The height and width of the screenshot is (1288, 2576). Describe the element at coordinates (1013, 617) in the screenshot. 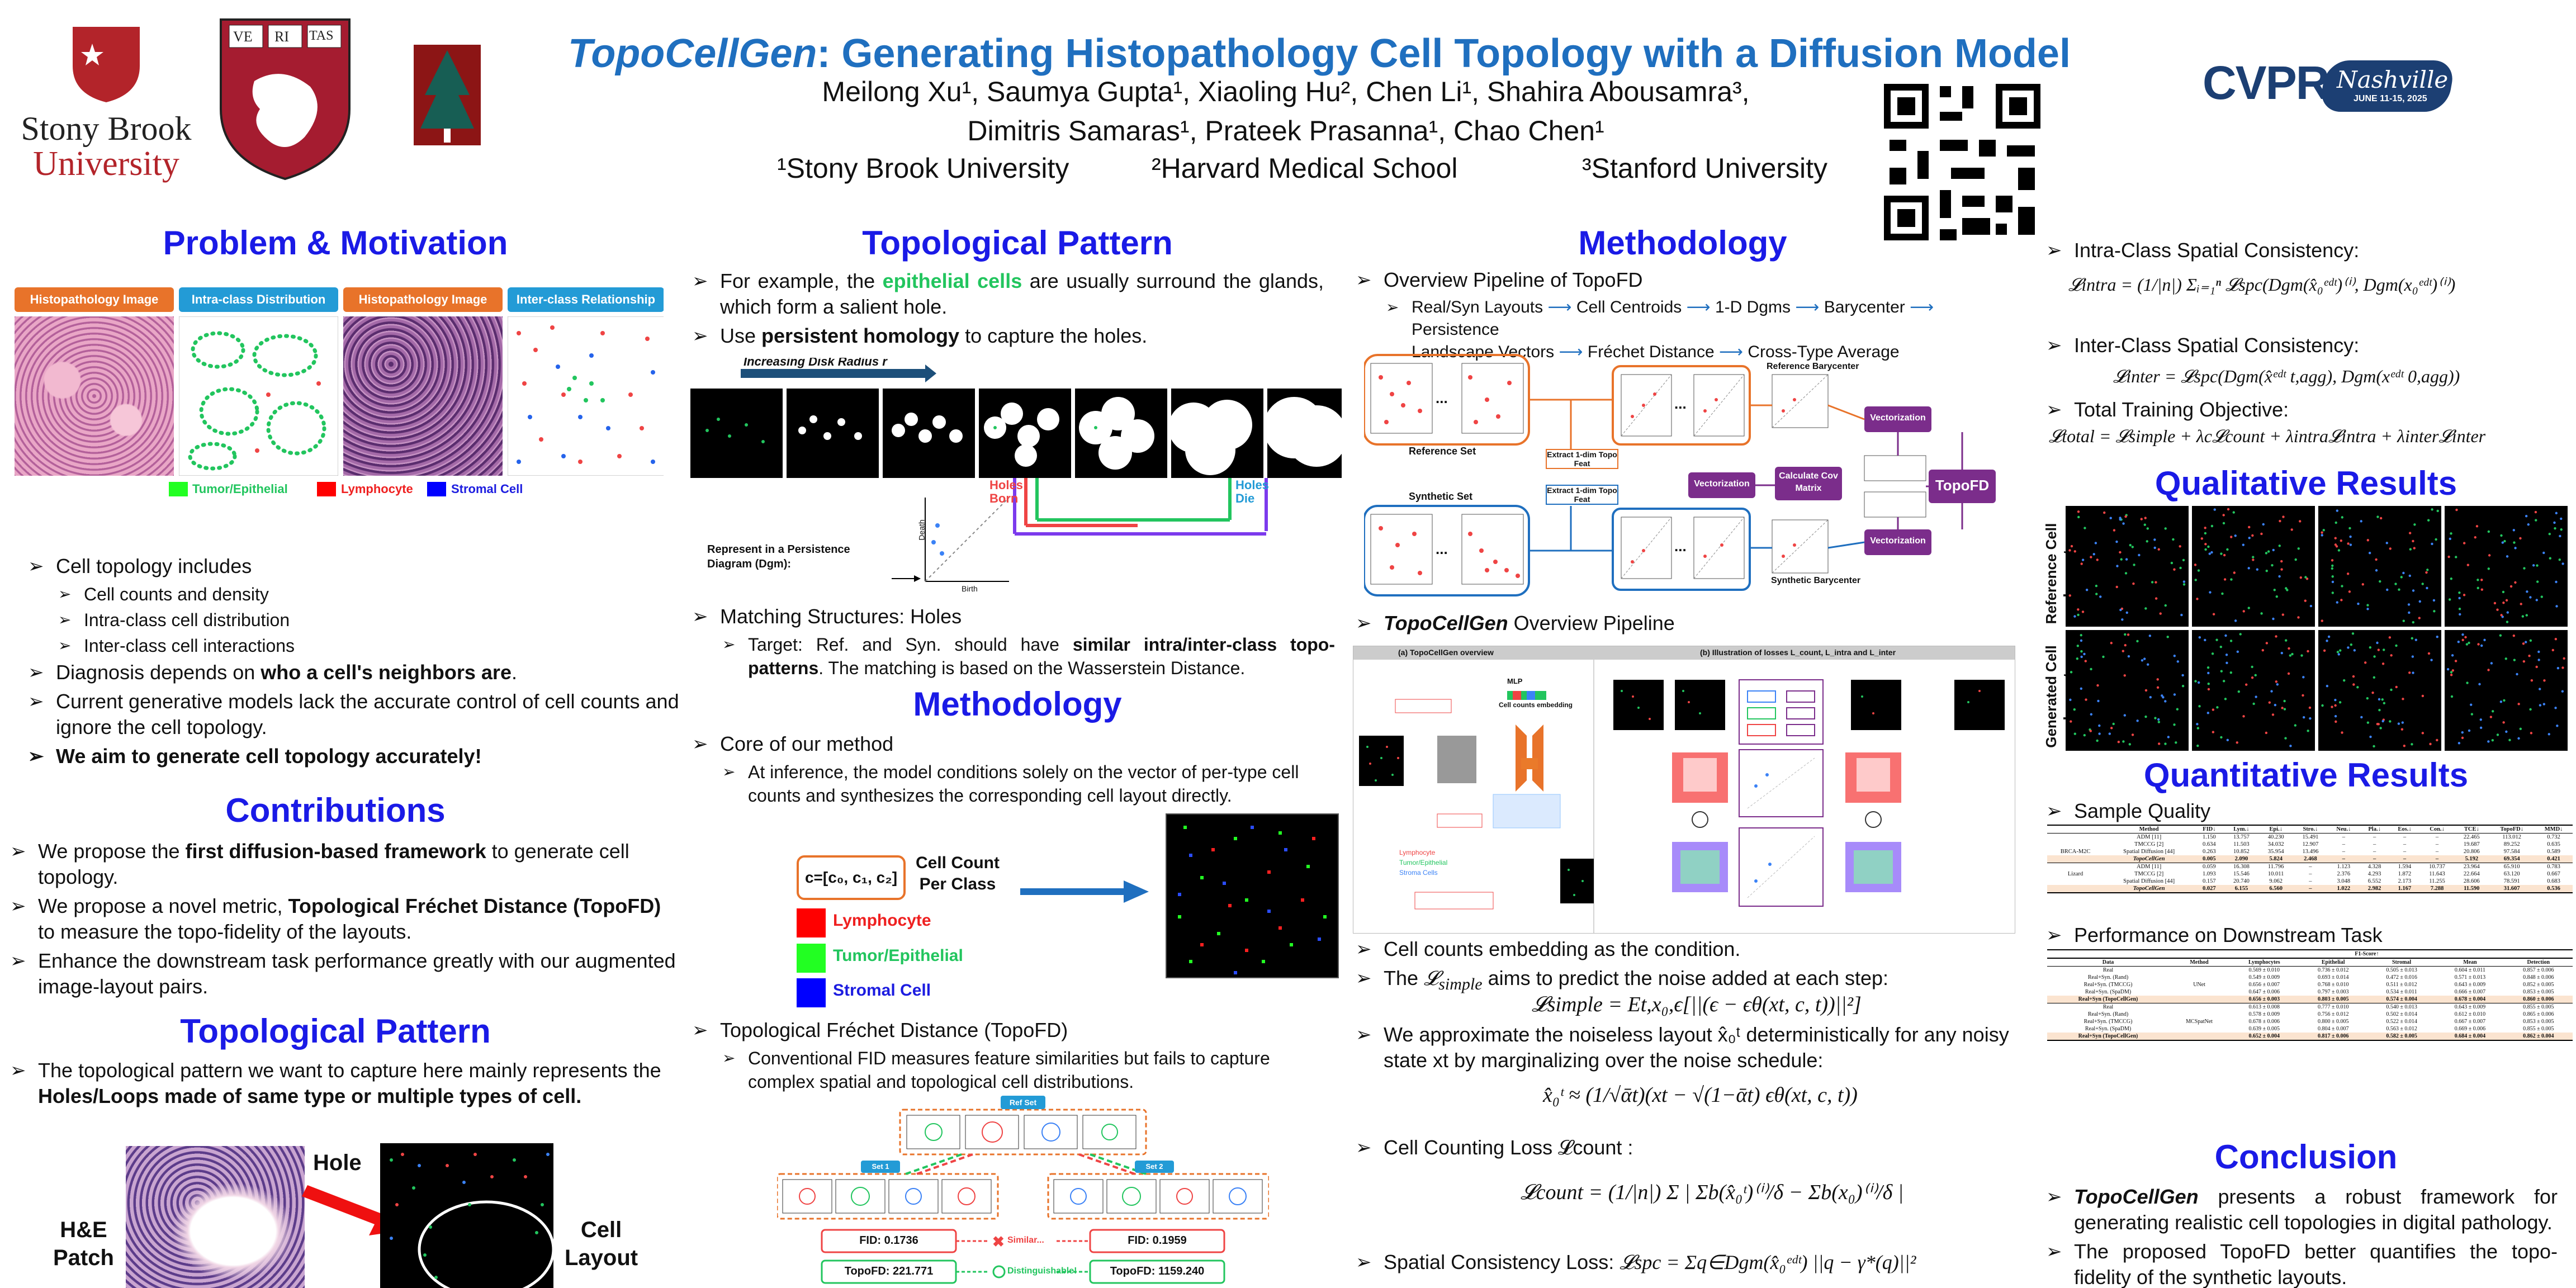

I see `matching-bullet: Matching Structures: Holes` at that location.